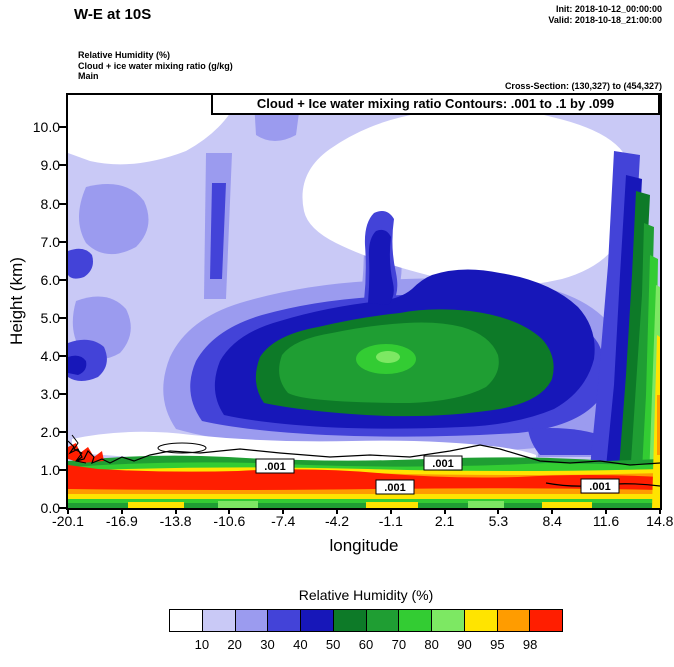 Image resolution: width=674 pixels, height=667 pixels. What do you see at coordinates (50, 165) in the screenshot?
I see `y-tick-label: 9.0` at bounding box center [50, 165].